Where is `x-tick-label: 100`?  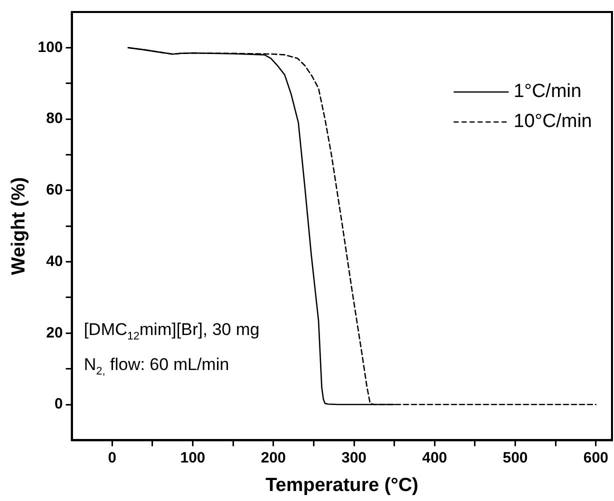
x-tick-label: 100 is located at coordinates (193, 457).